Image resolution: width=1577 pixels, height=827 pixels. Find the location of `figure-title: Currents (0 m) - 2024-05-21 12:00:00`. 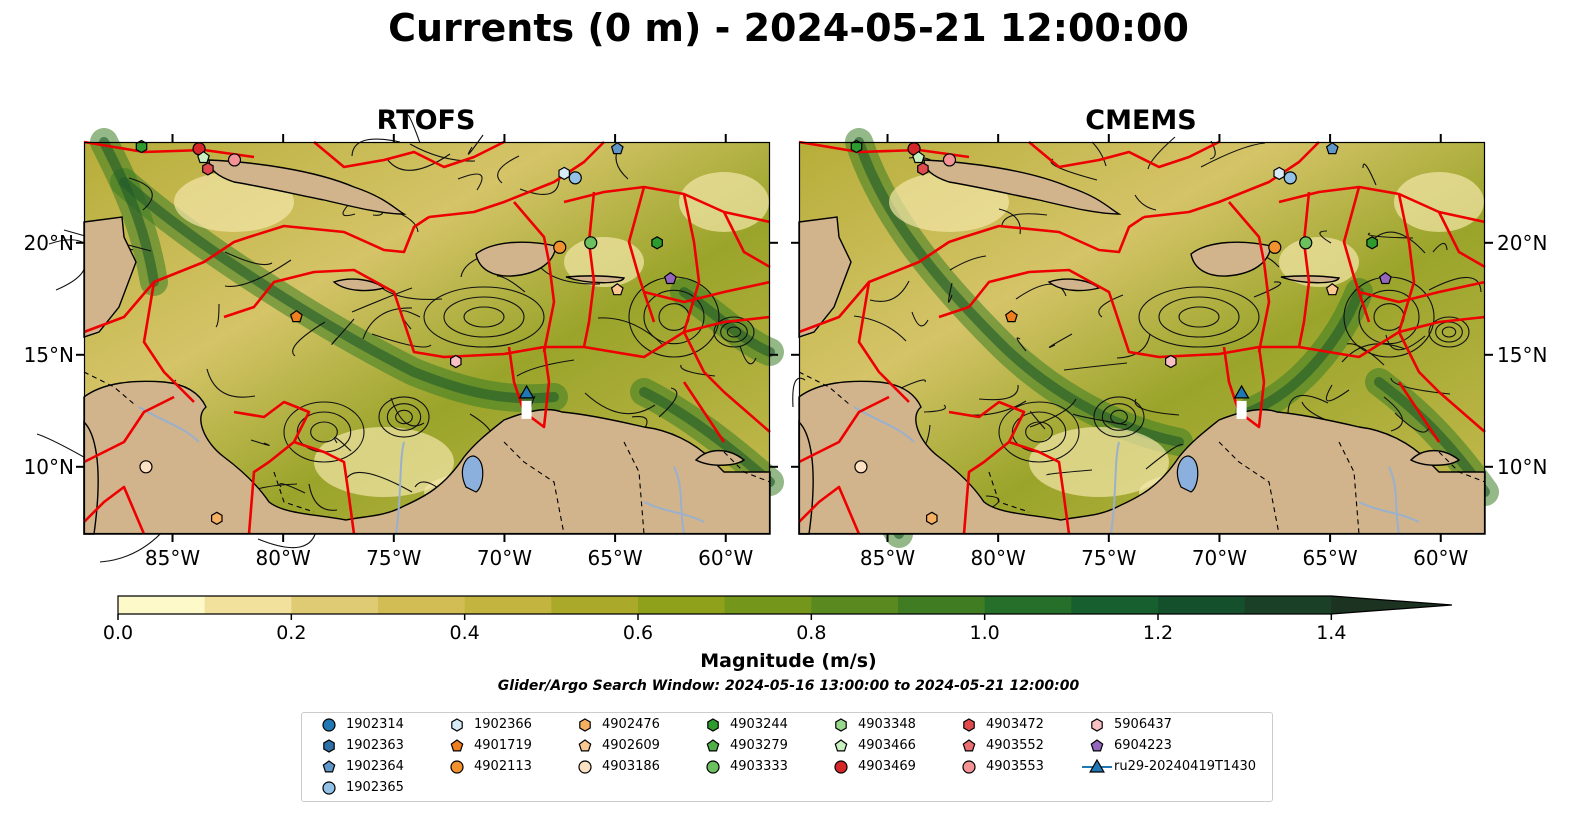

figure-title: Currents (0 m) - 2024-05-21 12:00:00 is located at coordinates (788, 28).